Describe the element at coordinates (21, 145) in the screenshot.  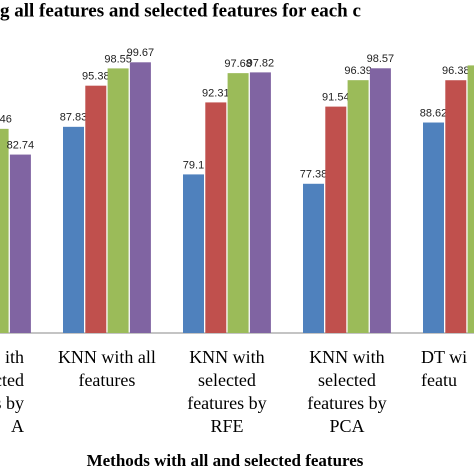
I see `value-label: 82.74` at that location.